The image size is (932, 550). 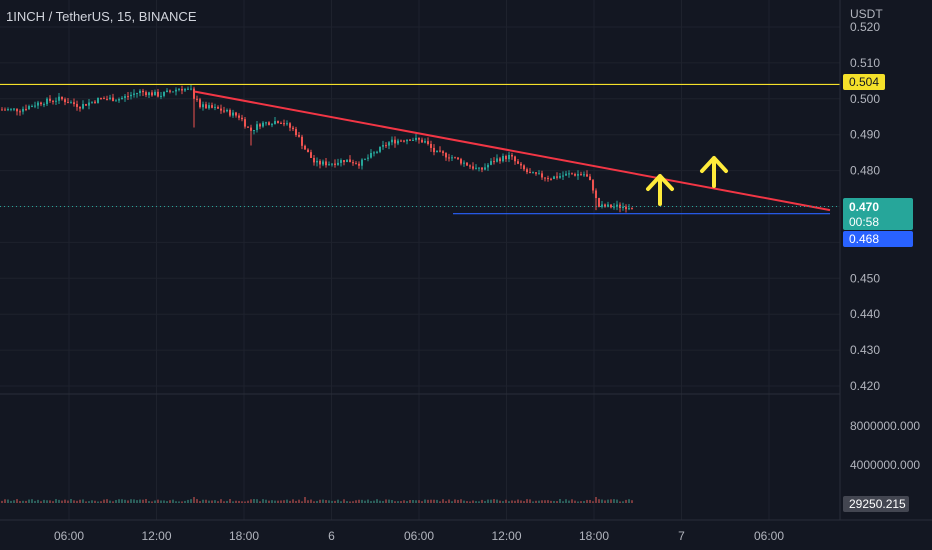 I want to click on time-tick-label: 18:00, so click(x=594, y=536).